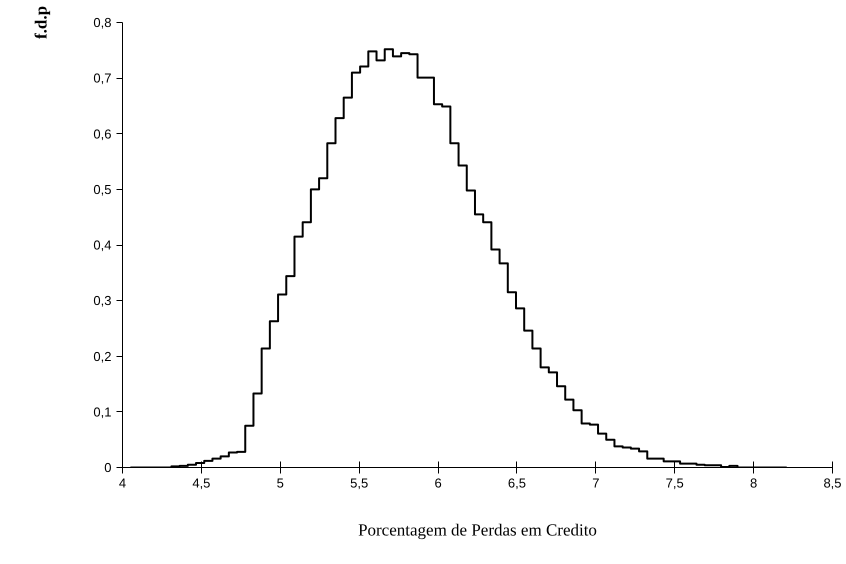  What do you see at coordinates (40, 23) in the screenshot?
I see `y-axis-title: f.d.p` at bounding box center [40, 23].